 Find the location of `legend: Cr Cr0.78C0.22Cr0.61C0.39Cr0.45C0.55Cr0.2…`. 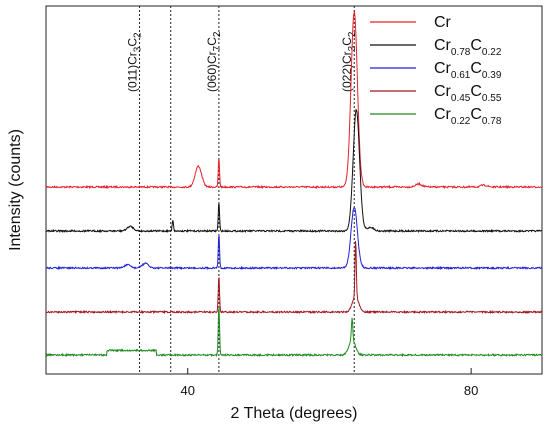

legend: Cr Cr0.78C0.22Cr0.61C0.39Cr0.45C0.55Cr0.2… is located at coordinates (436, 70).